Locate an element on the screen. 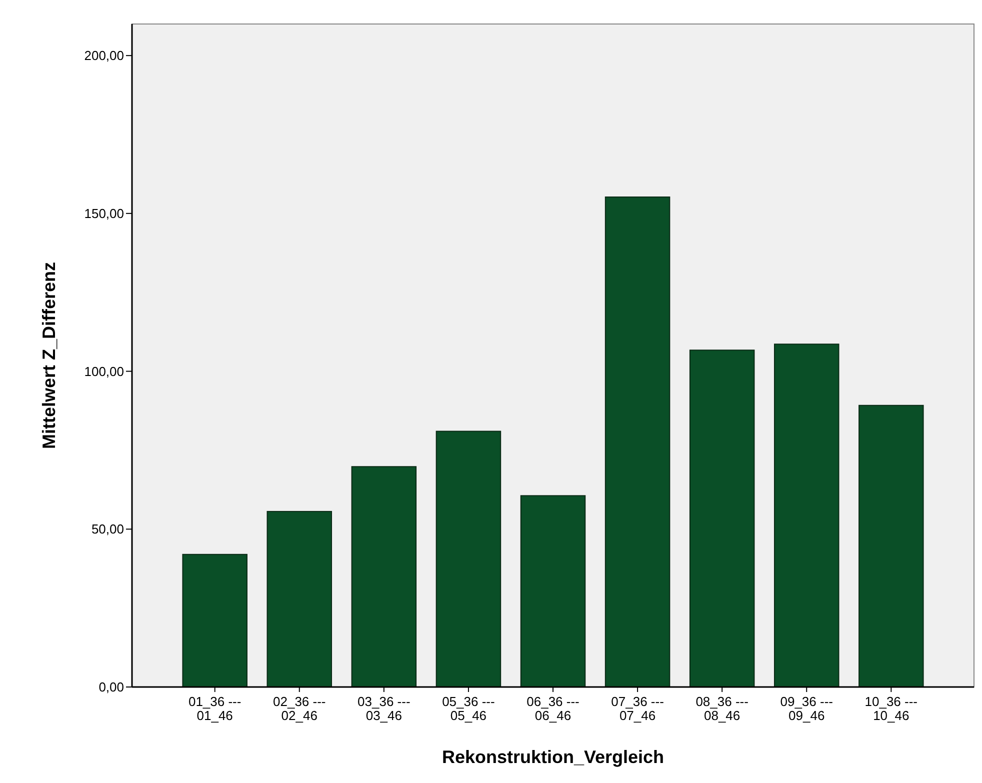  y-tick-label: 200,00 is located at coordinates (104, 56).